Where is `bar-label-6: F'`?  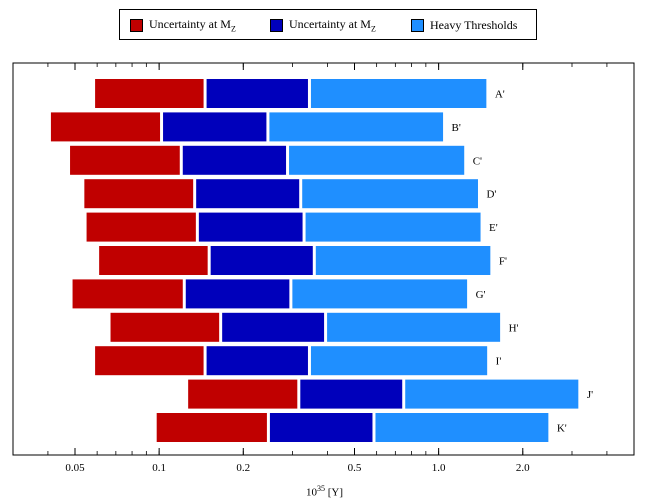
bar-label-6: F' is located at coordinates (503, 262).